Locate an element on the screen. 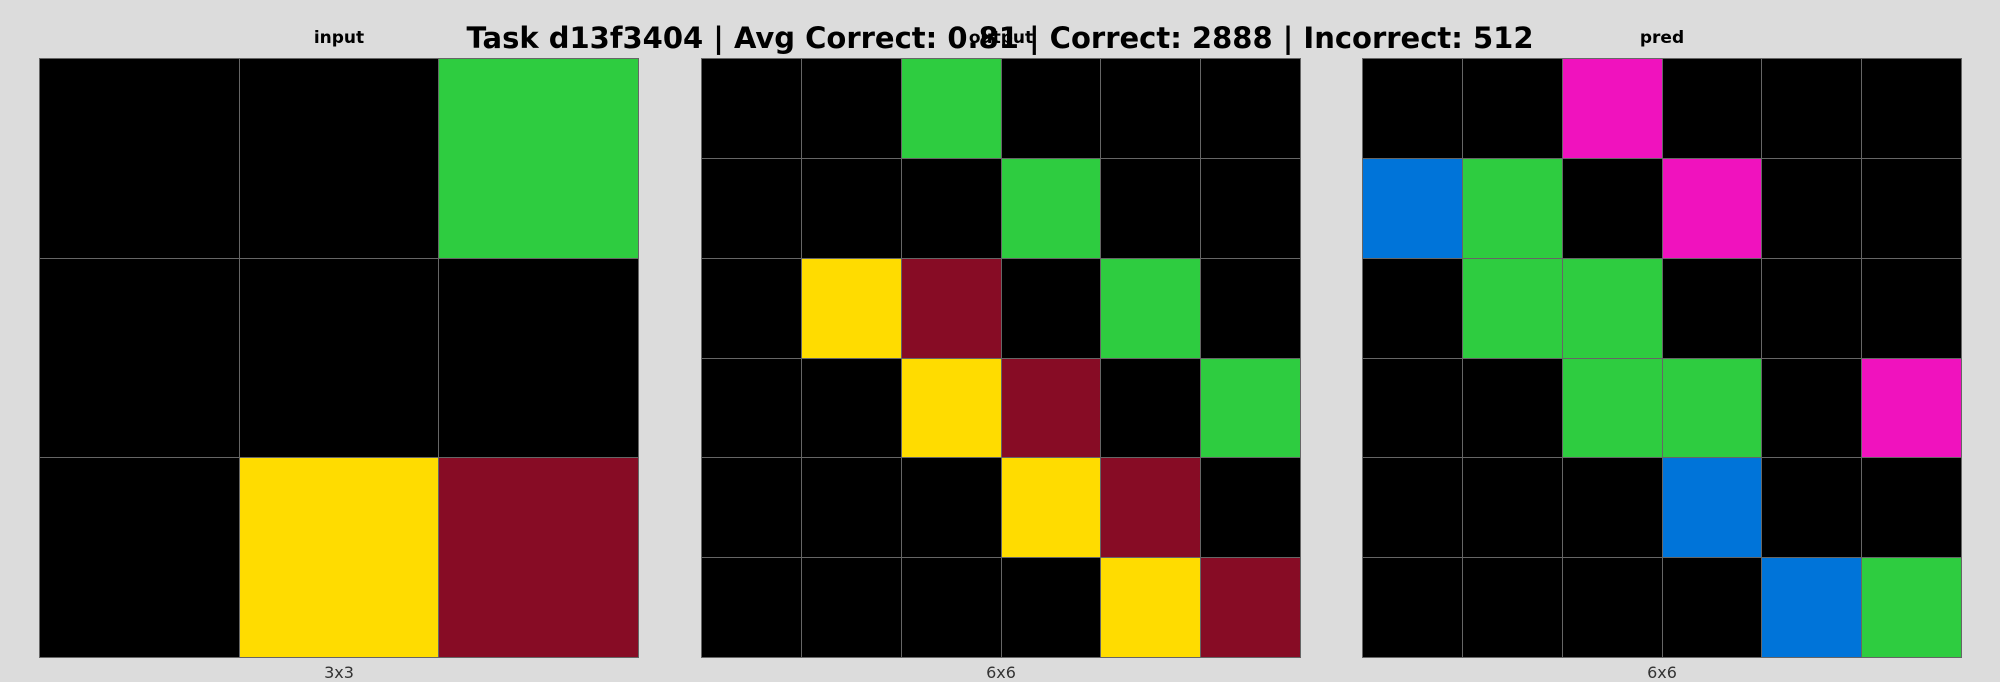 Image resolution: width=2000 pixels, height=682 pixels. output-cell-r5-c2 is located at coordinates (951, 607).